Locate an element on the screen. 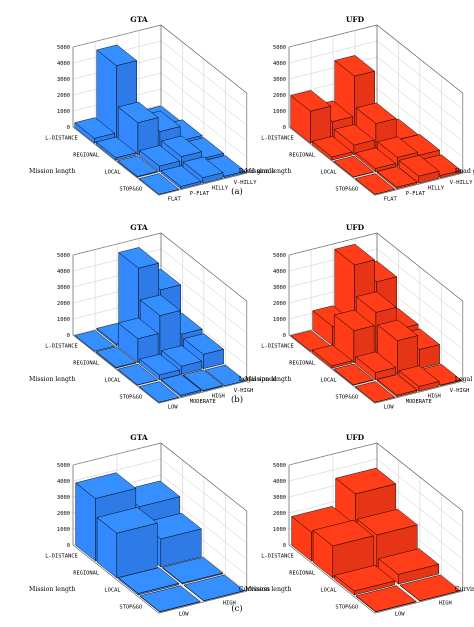 Image resolution: width=474 pixels, height=627 pixels. z-tick-label: 4000 is located at coordinates (279, 272).